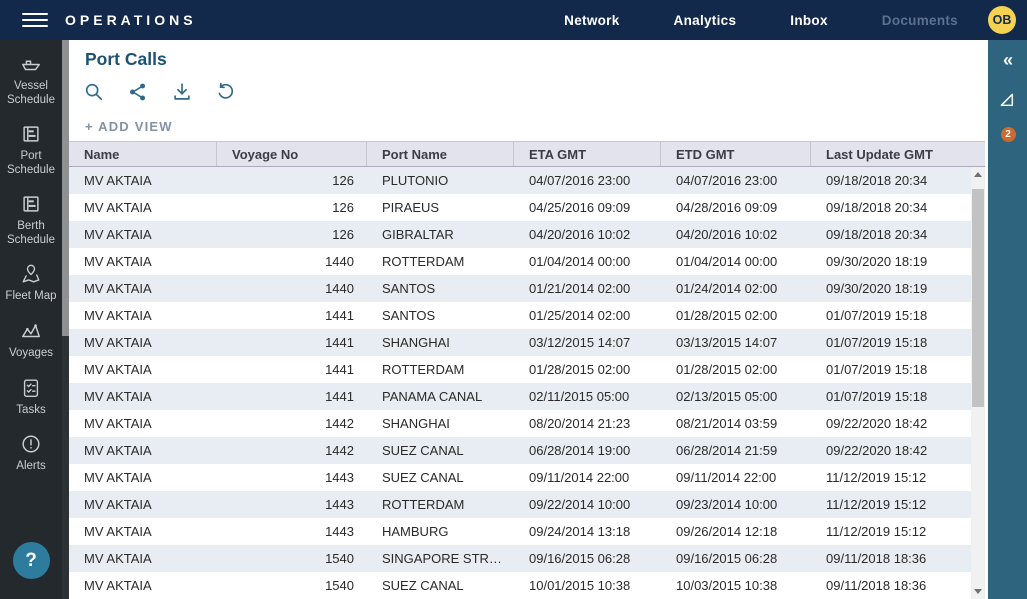 The image size is (1027, 599). I want to click on help-button: ?, so click(31, 560).